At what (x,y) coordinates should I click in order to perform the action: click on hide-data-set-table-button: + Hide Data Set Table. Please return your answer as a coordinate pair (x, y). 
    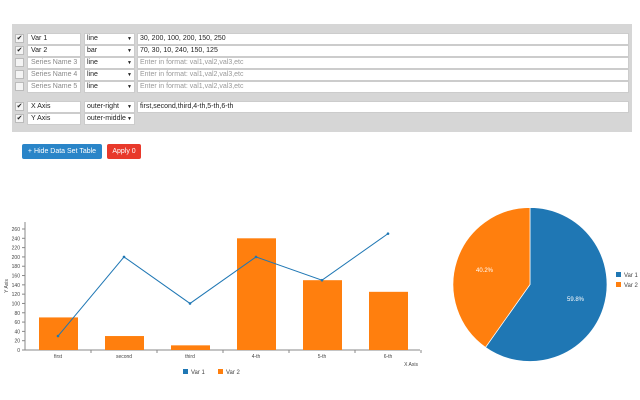
    Looking at the image, I should click on (62, 151).